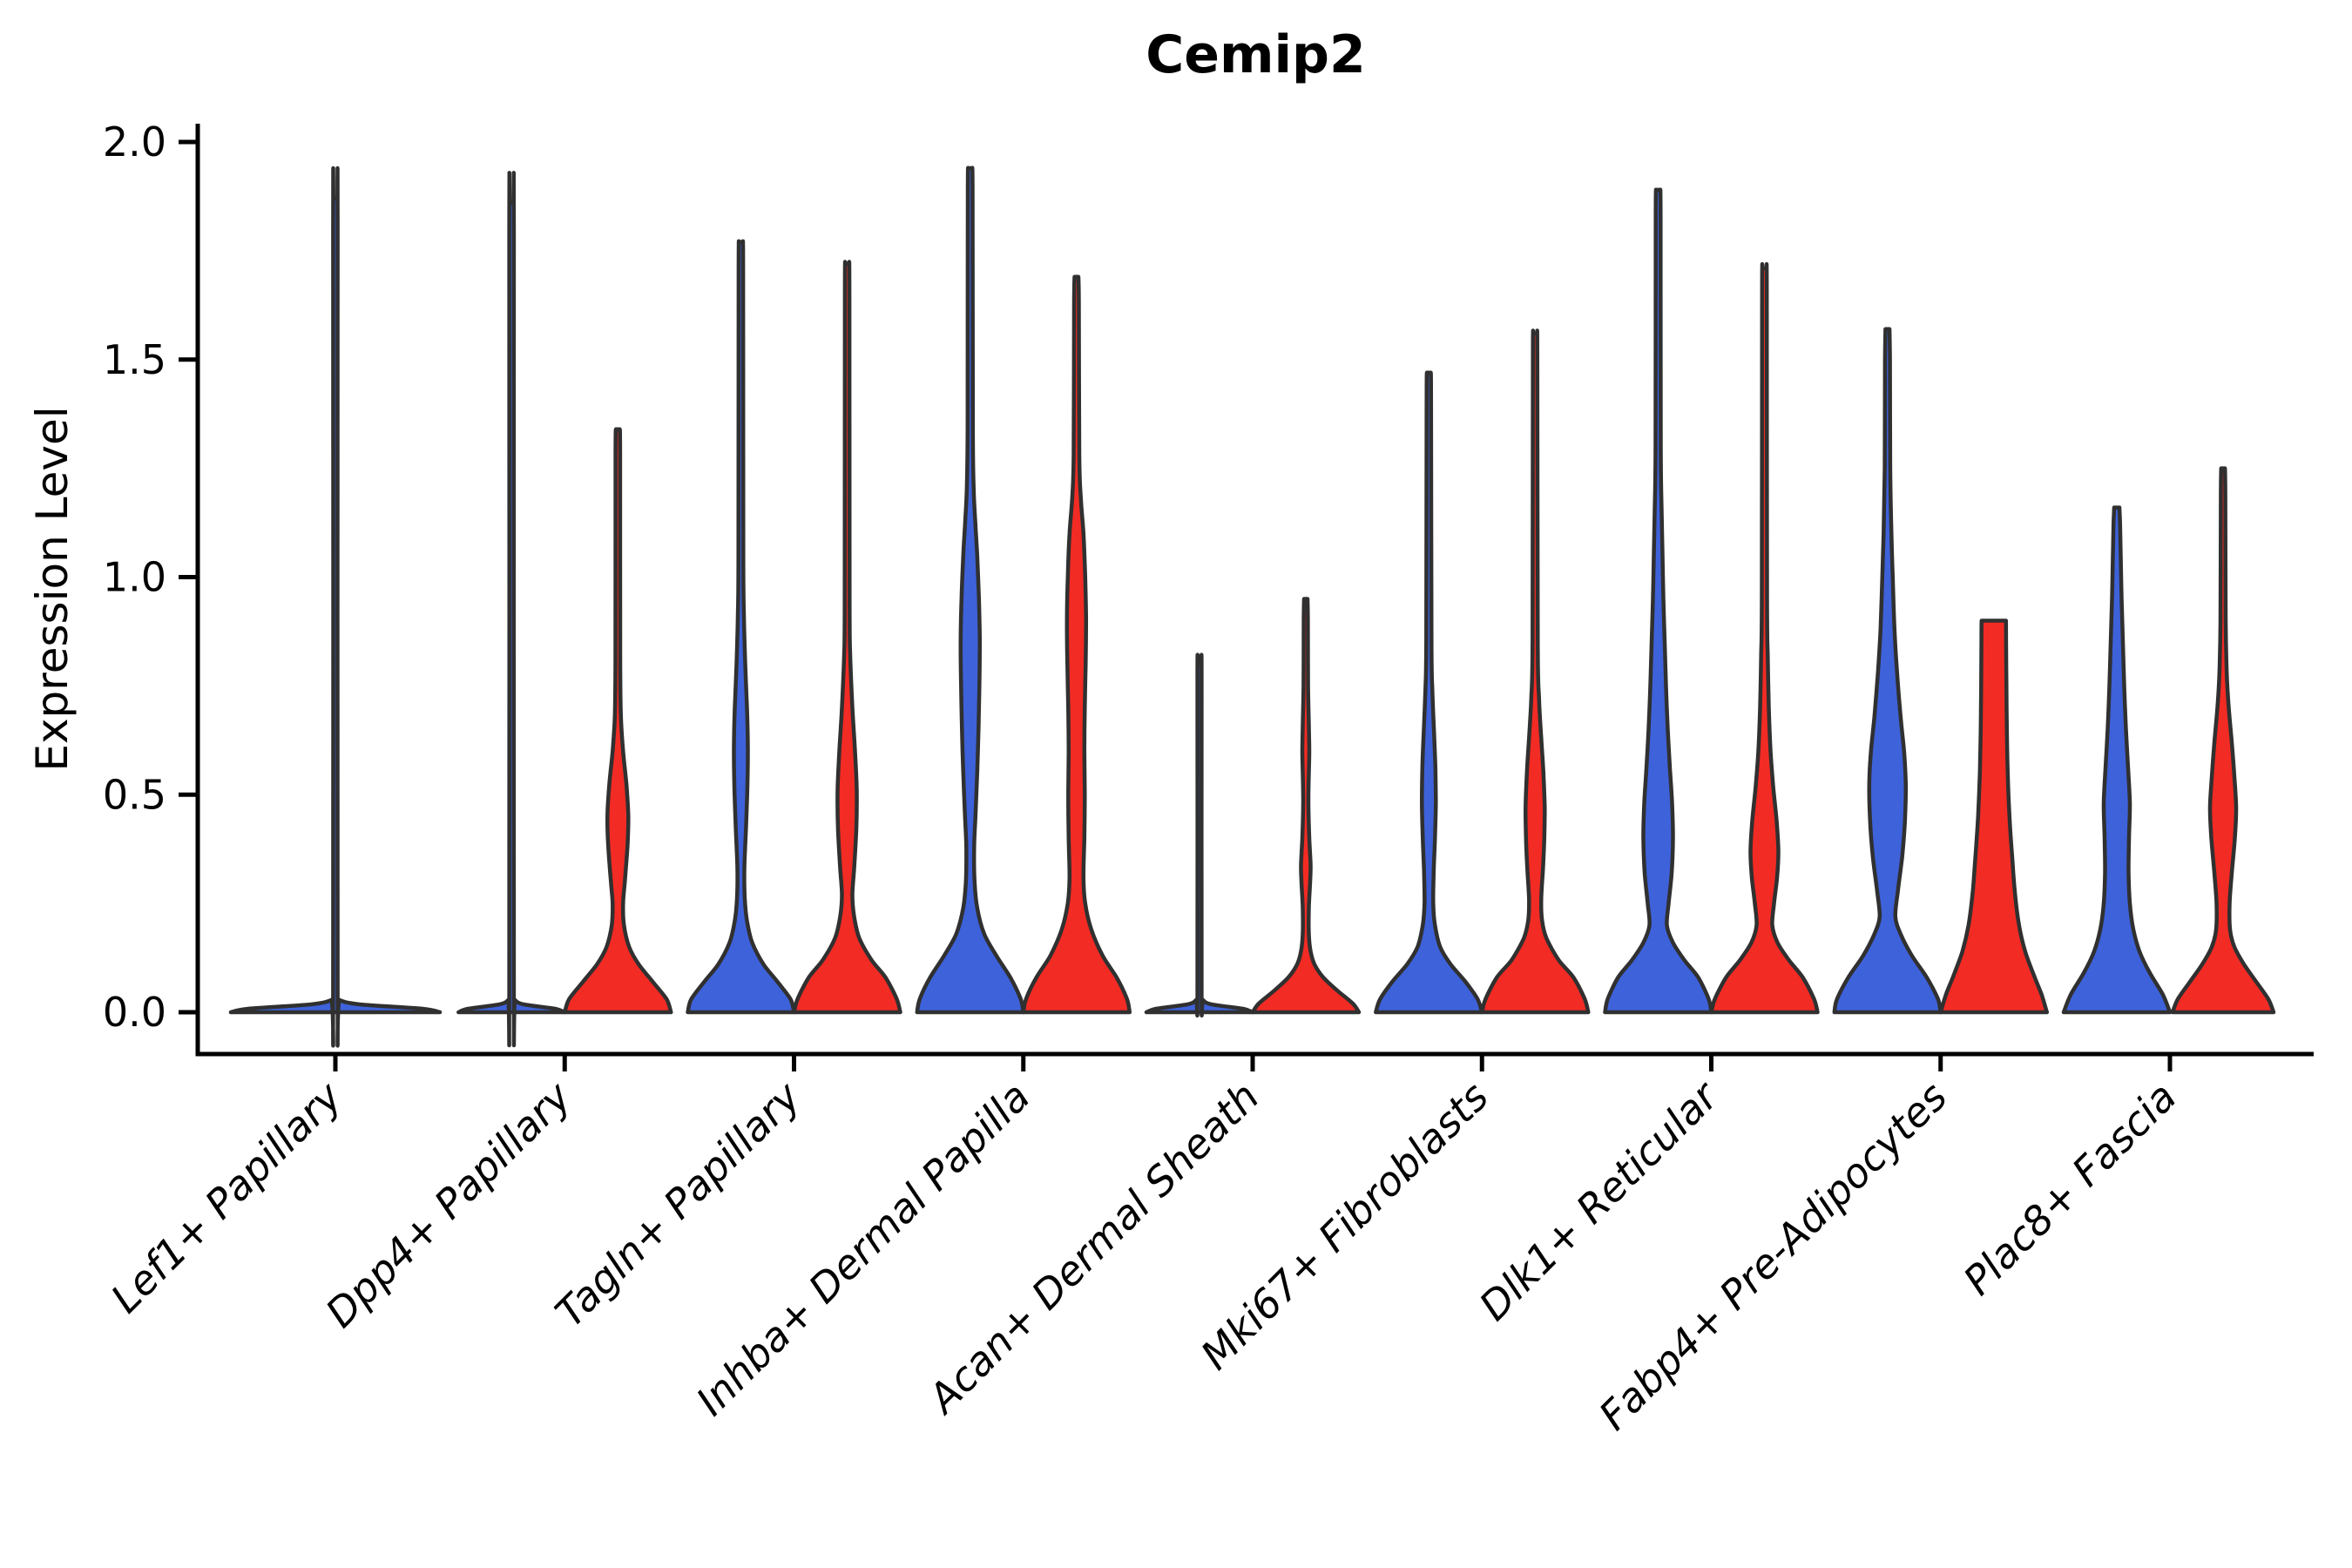  What do you see at coordinates (2069, 1188) in the screenshot?
I see `x-tick-label: Plac8+ Fascia` at bounding box center [2069, 1188].